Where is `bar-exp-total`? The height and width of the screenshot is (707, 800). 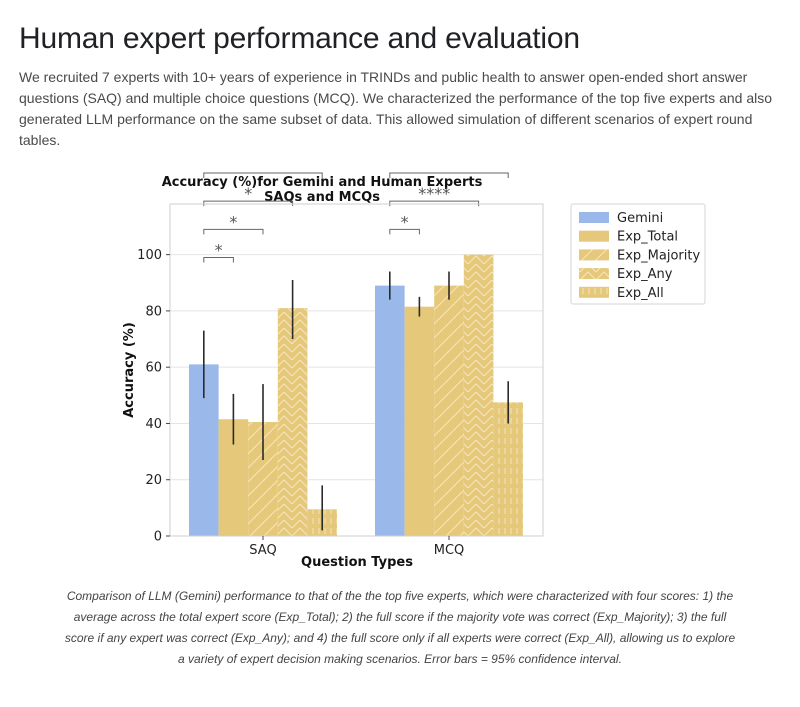
bar-exp-total is located at coordinates (419, 421).